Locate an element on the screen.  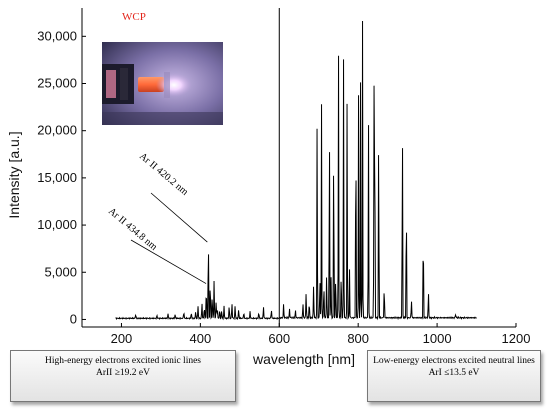
y-tick-label: 10,000 is located at coordinates (57, 224).